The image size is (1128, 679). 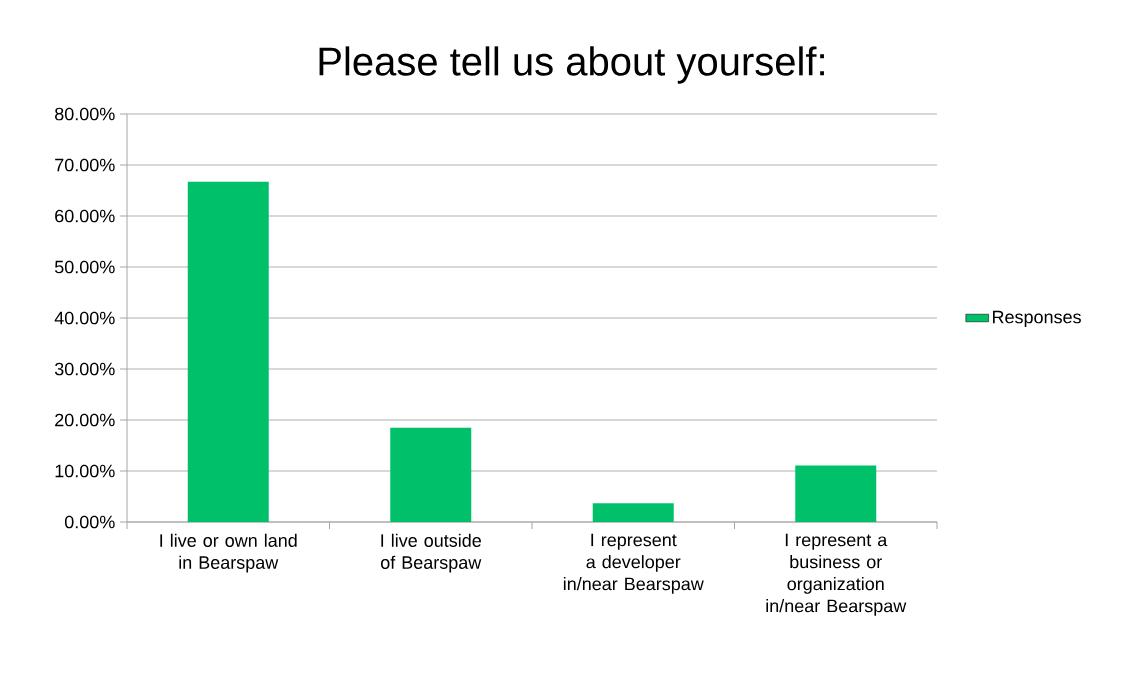 I want to click on y-tick-label: 0.00%, so click(x=89, y=522).